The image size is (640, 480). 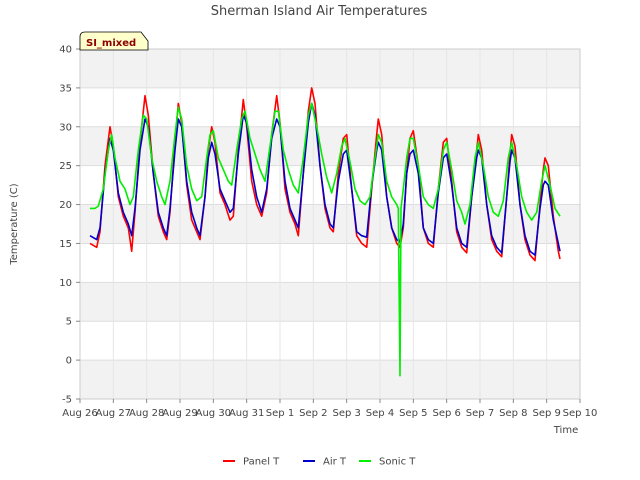 What do you see at coordinates (213, 413) in the screenshot?
I see `x-tick-label: Aug 30` at bounding box center [213, 413].